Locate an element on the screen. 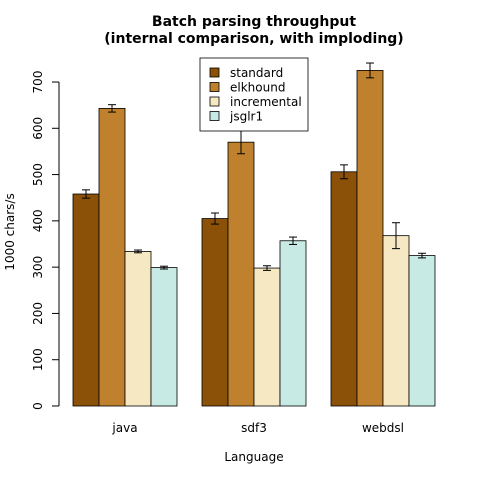  y-tick-label: 0 is located at coordinates (38, 406).